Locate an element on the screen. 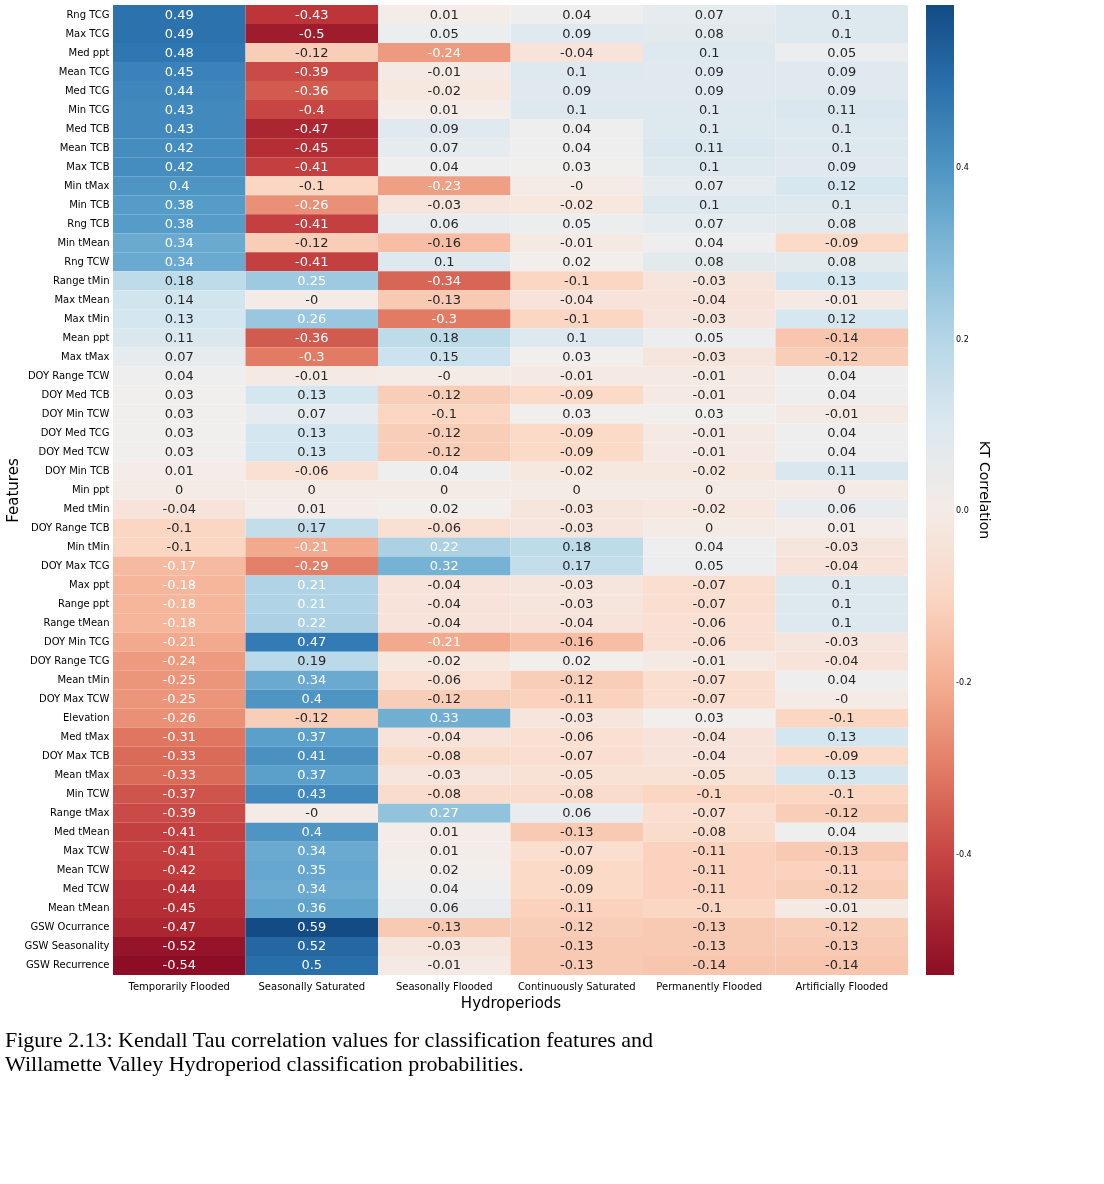 This screenshot has width=1104, height=1184. y-tick-label: DOY Med TCB is located at coordinates (75, 394).